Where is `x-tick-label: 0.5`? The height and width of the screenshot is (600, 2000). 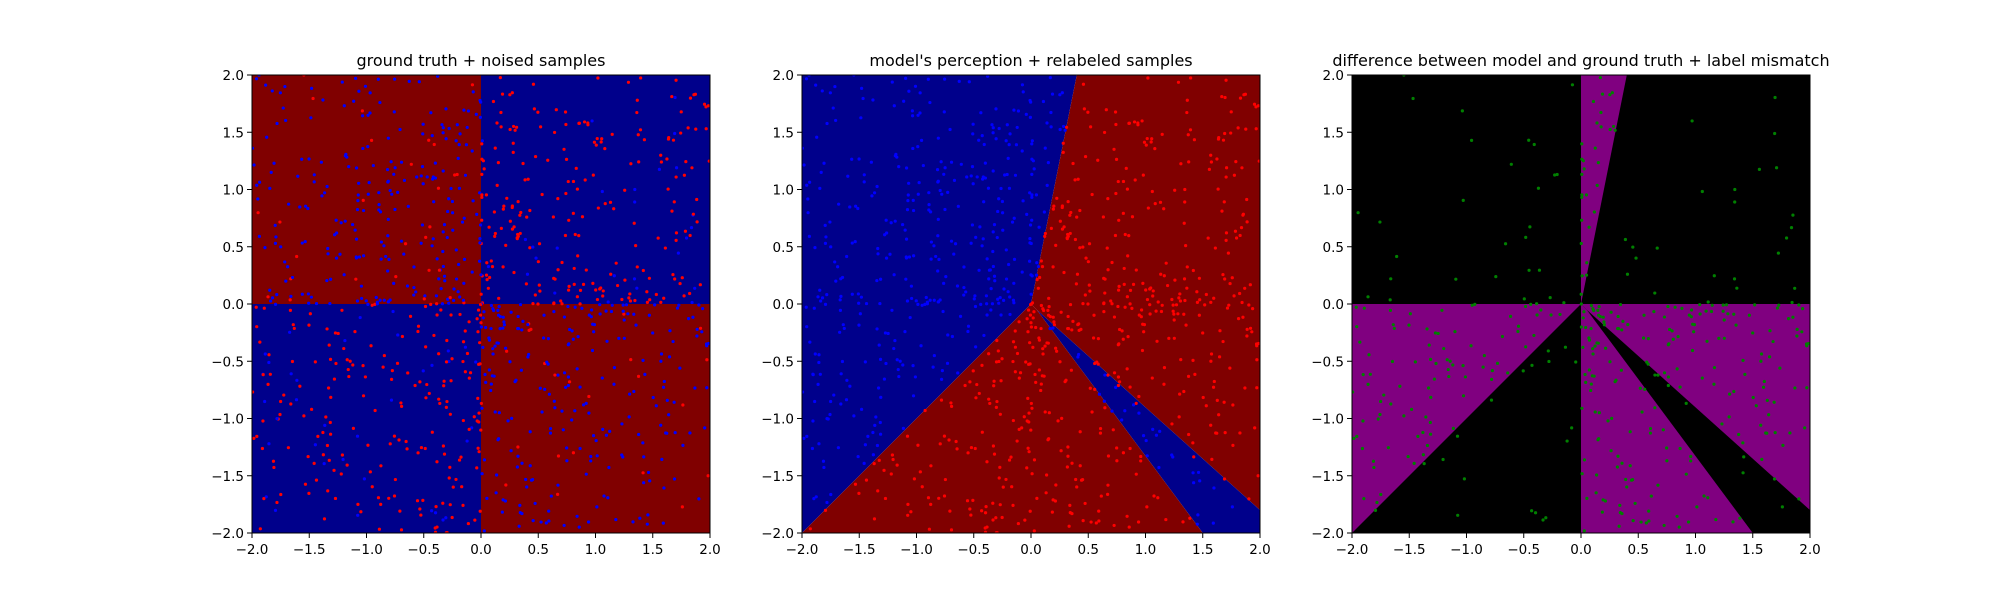
x-tick-label: 0.5 is located at coordinates (1638, 550).